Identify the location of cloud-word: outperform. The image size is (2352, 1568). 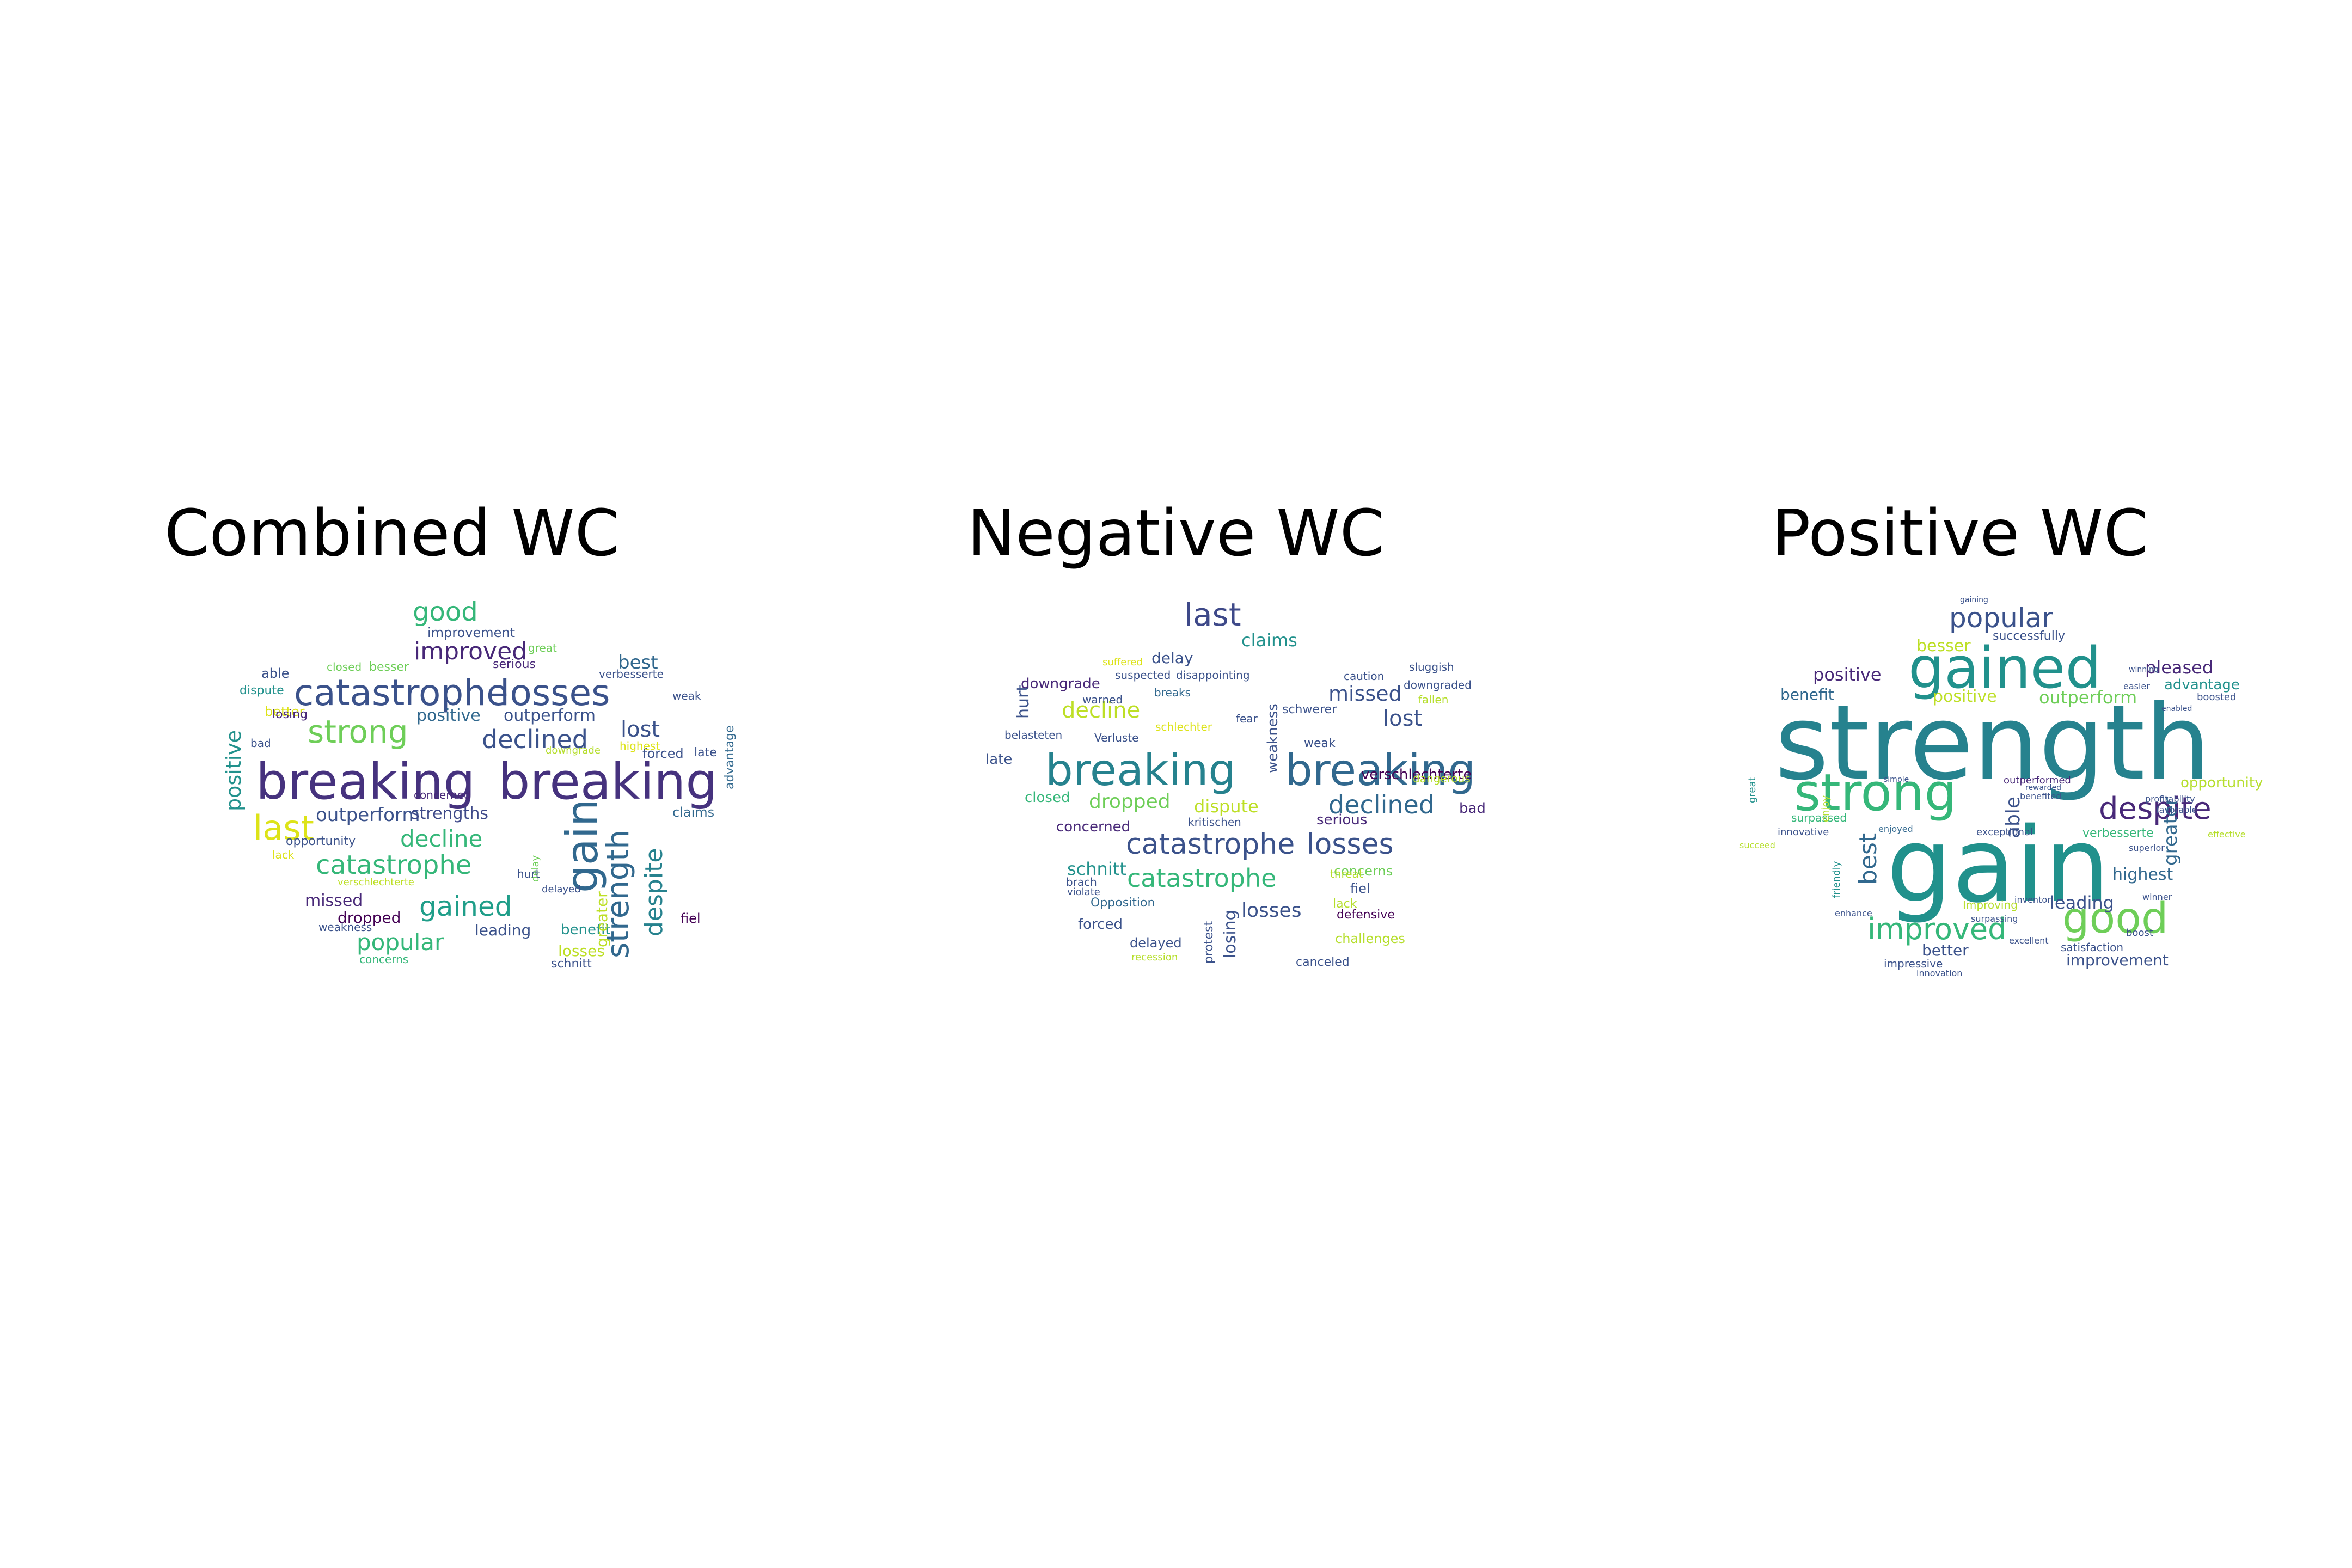
(2088, 697).